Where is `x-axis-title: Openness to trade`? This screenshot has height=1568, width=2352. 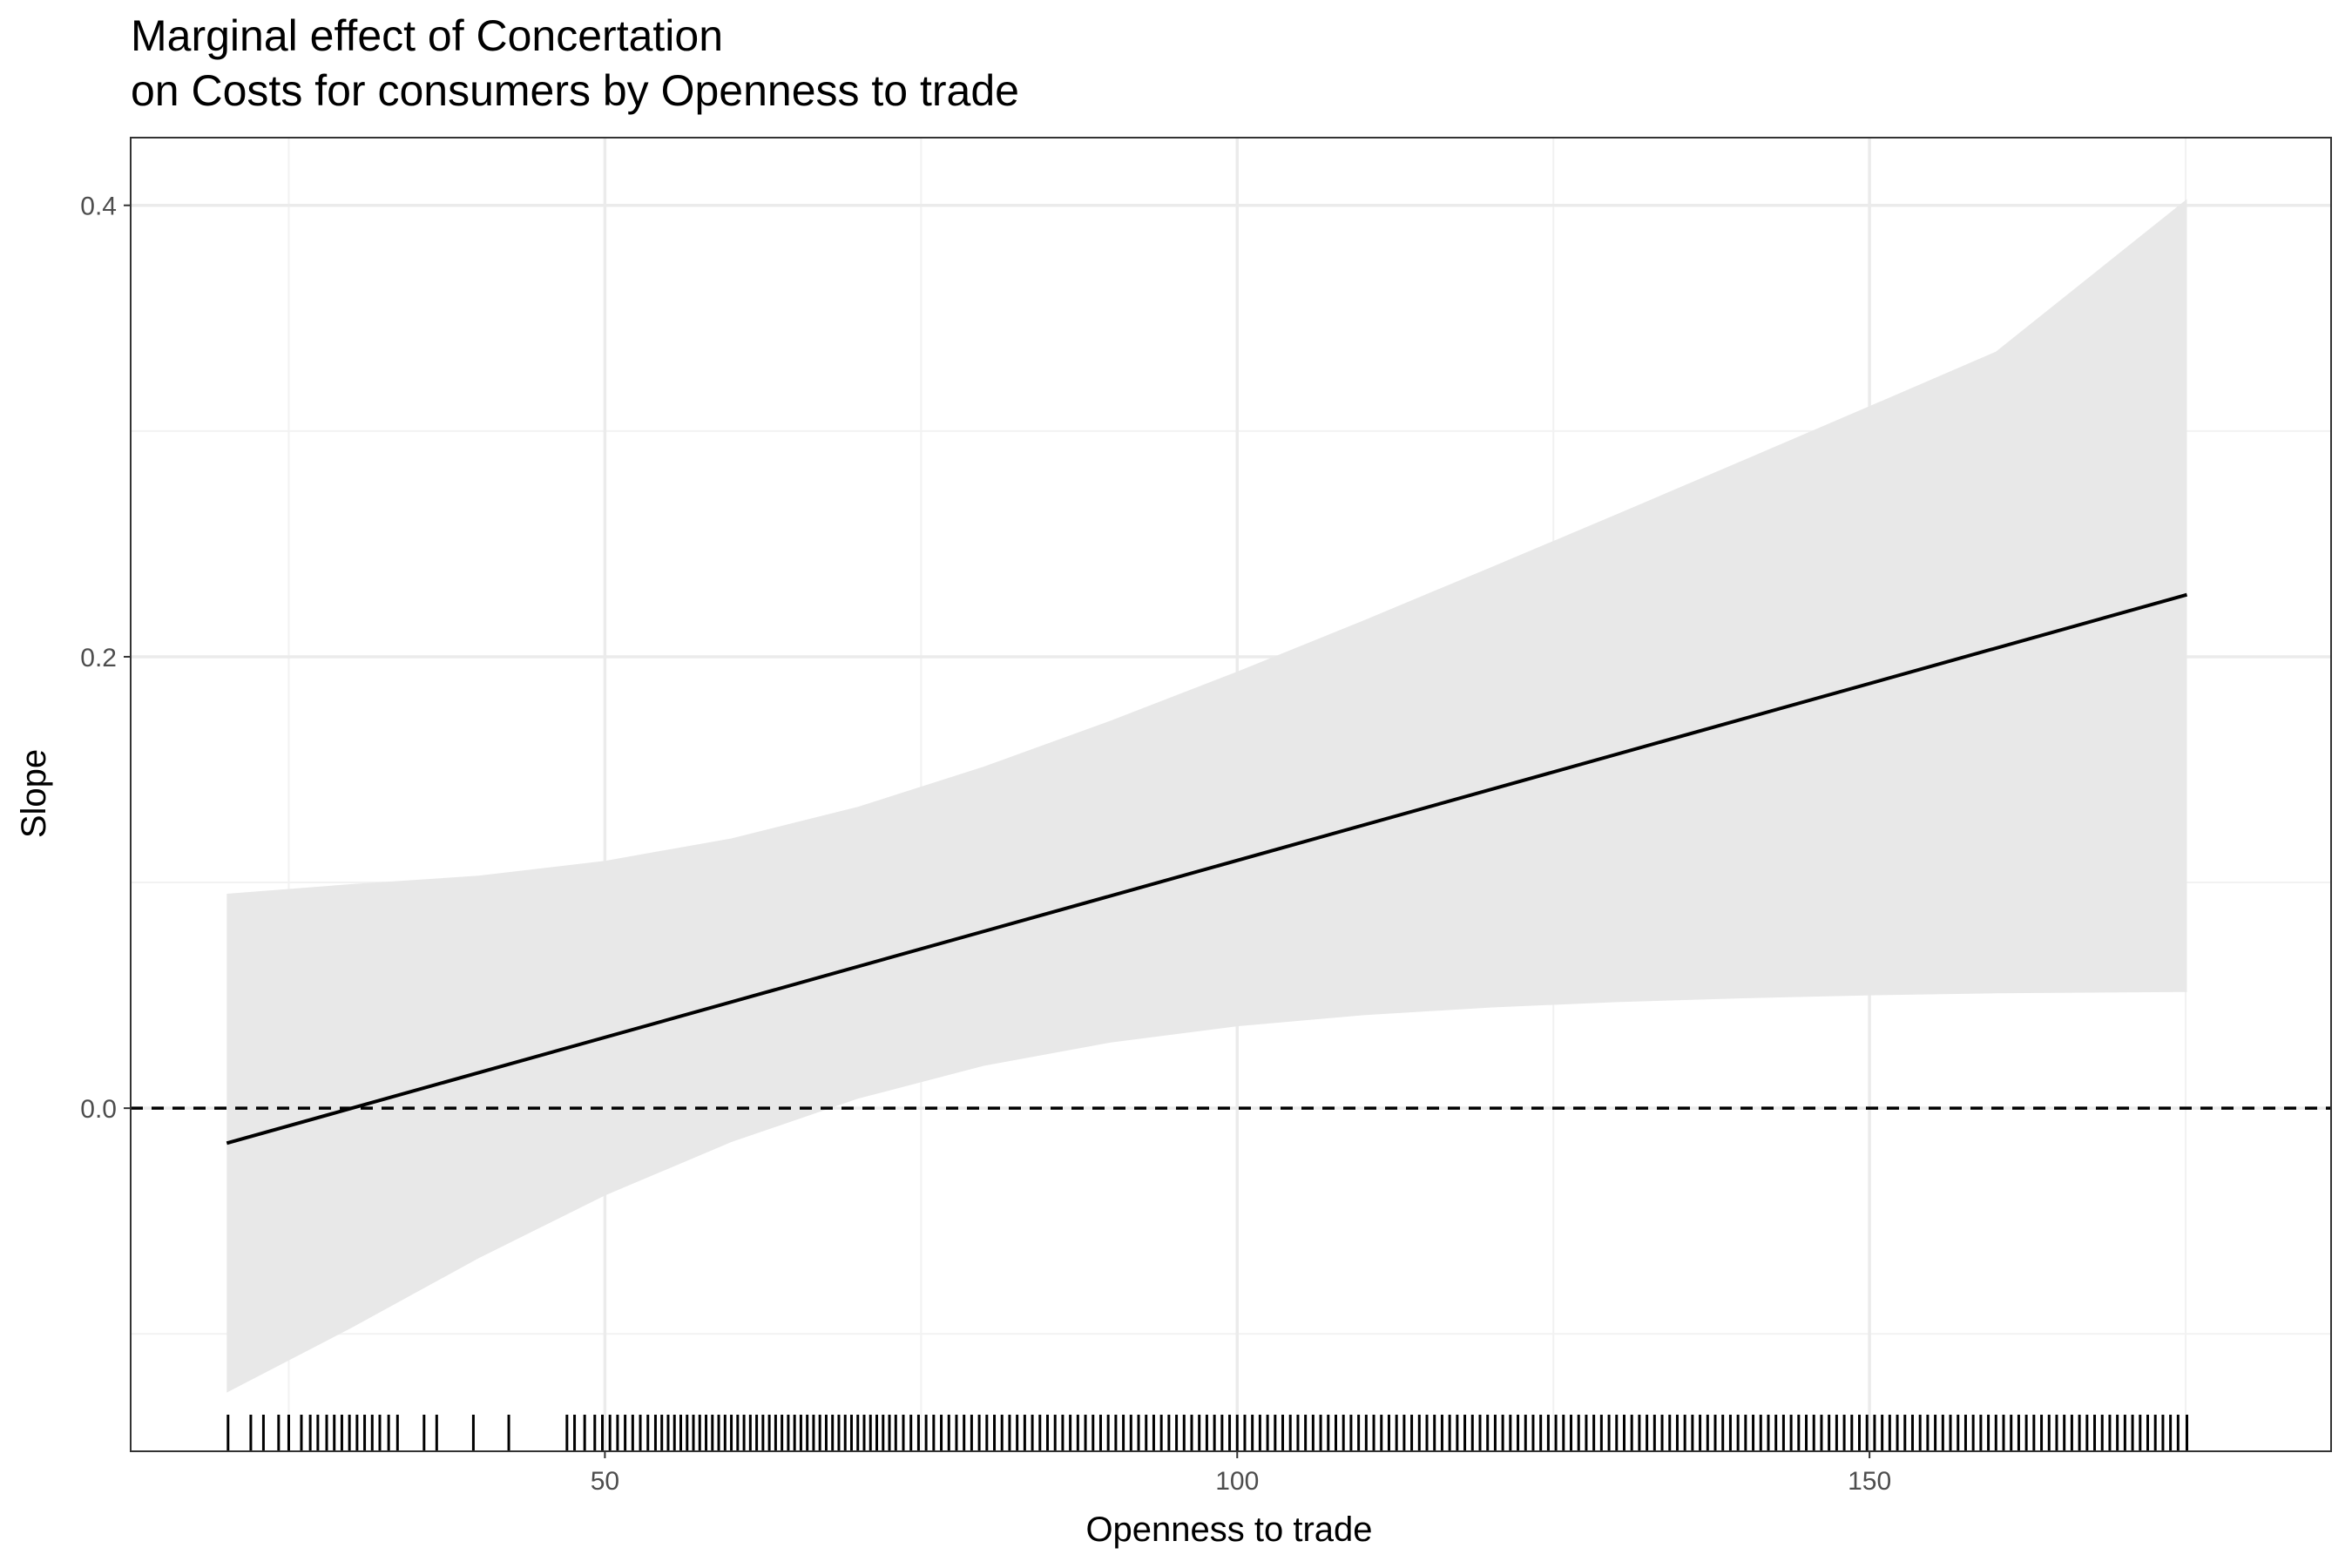 x-axis-title: Openness to trade is located at coordinates (1228, 1530).